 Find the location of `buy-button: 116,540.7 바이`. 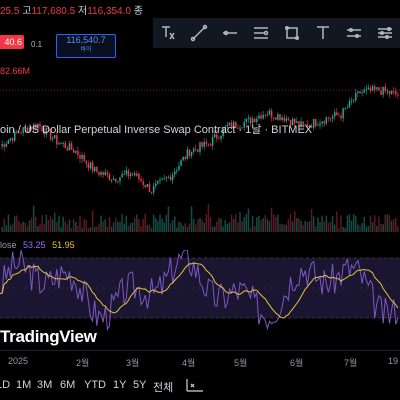

buy-button: 116,540.7 바이 is located at coordinates (86, 46).